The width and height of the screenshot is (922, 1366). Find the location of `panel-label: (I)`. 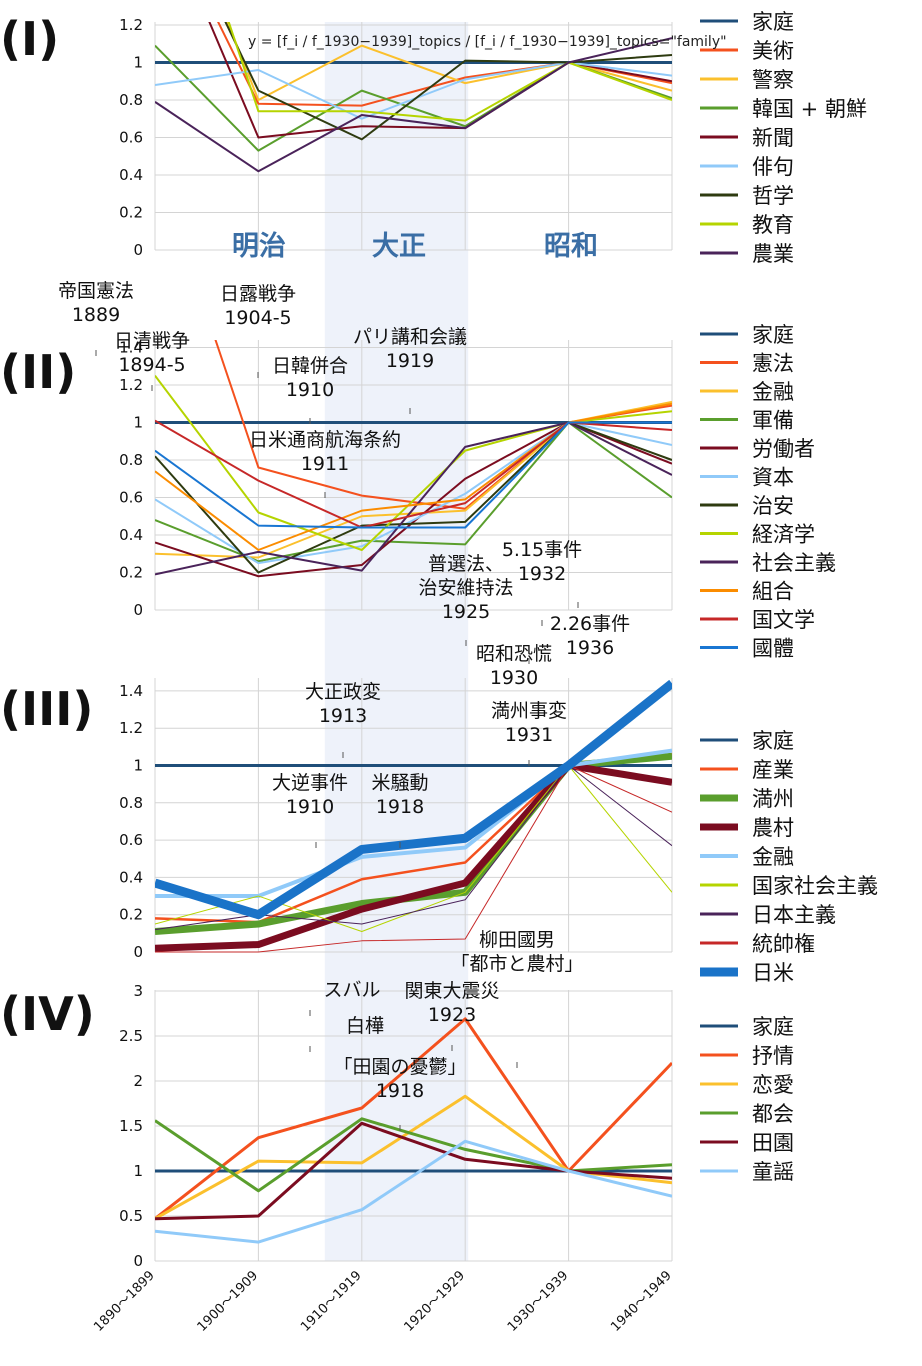

panel-label: (I) is located at coordinates (29, 39).